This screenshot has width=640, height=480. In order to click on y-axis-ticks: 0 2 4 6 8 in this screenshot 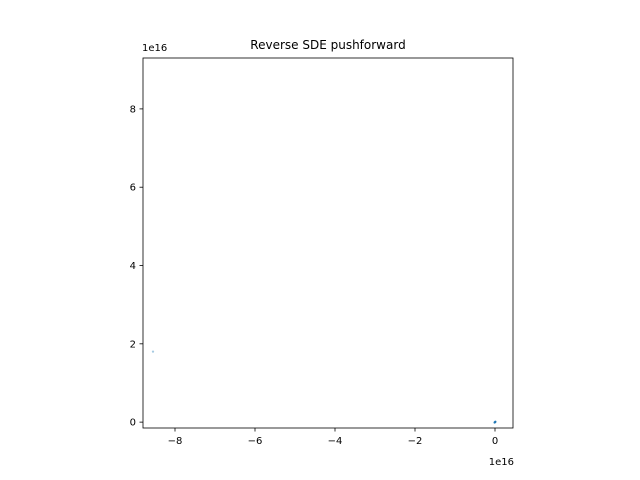, I will do `click(136, 266)`.